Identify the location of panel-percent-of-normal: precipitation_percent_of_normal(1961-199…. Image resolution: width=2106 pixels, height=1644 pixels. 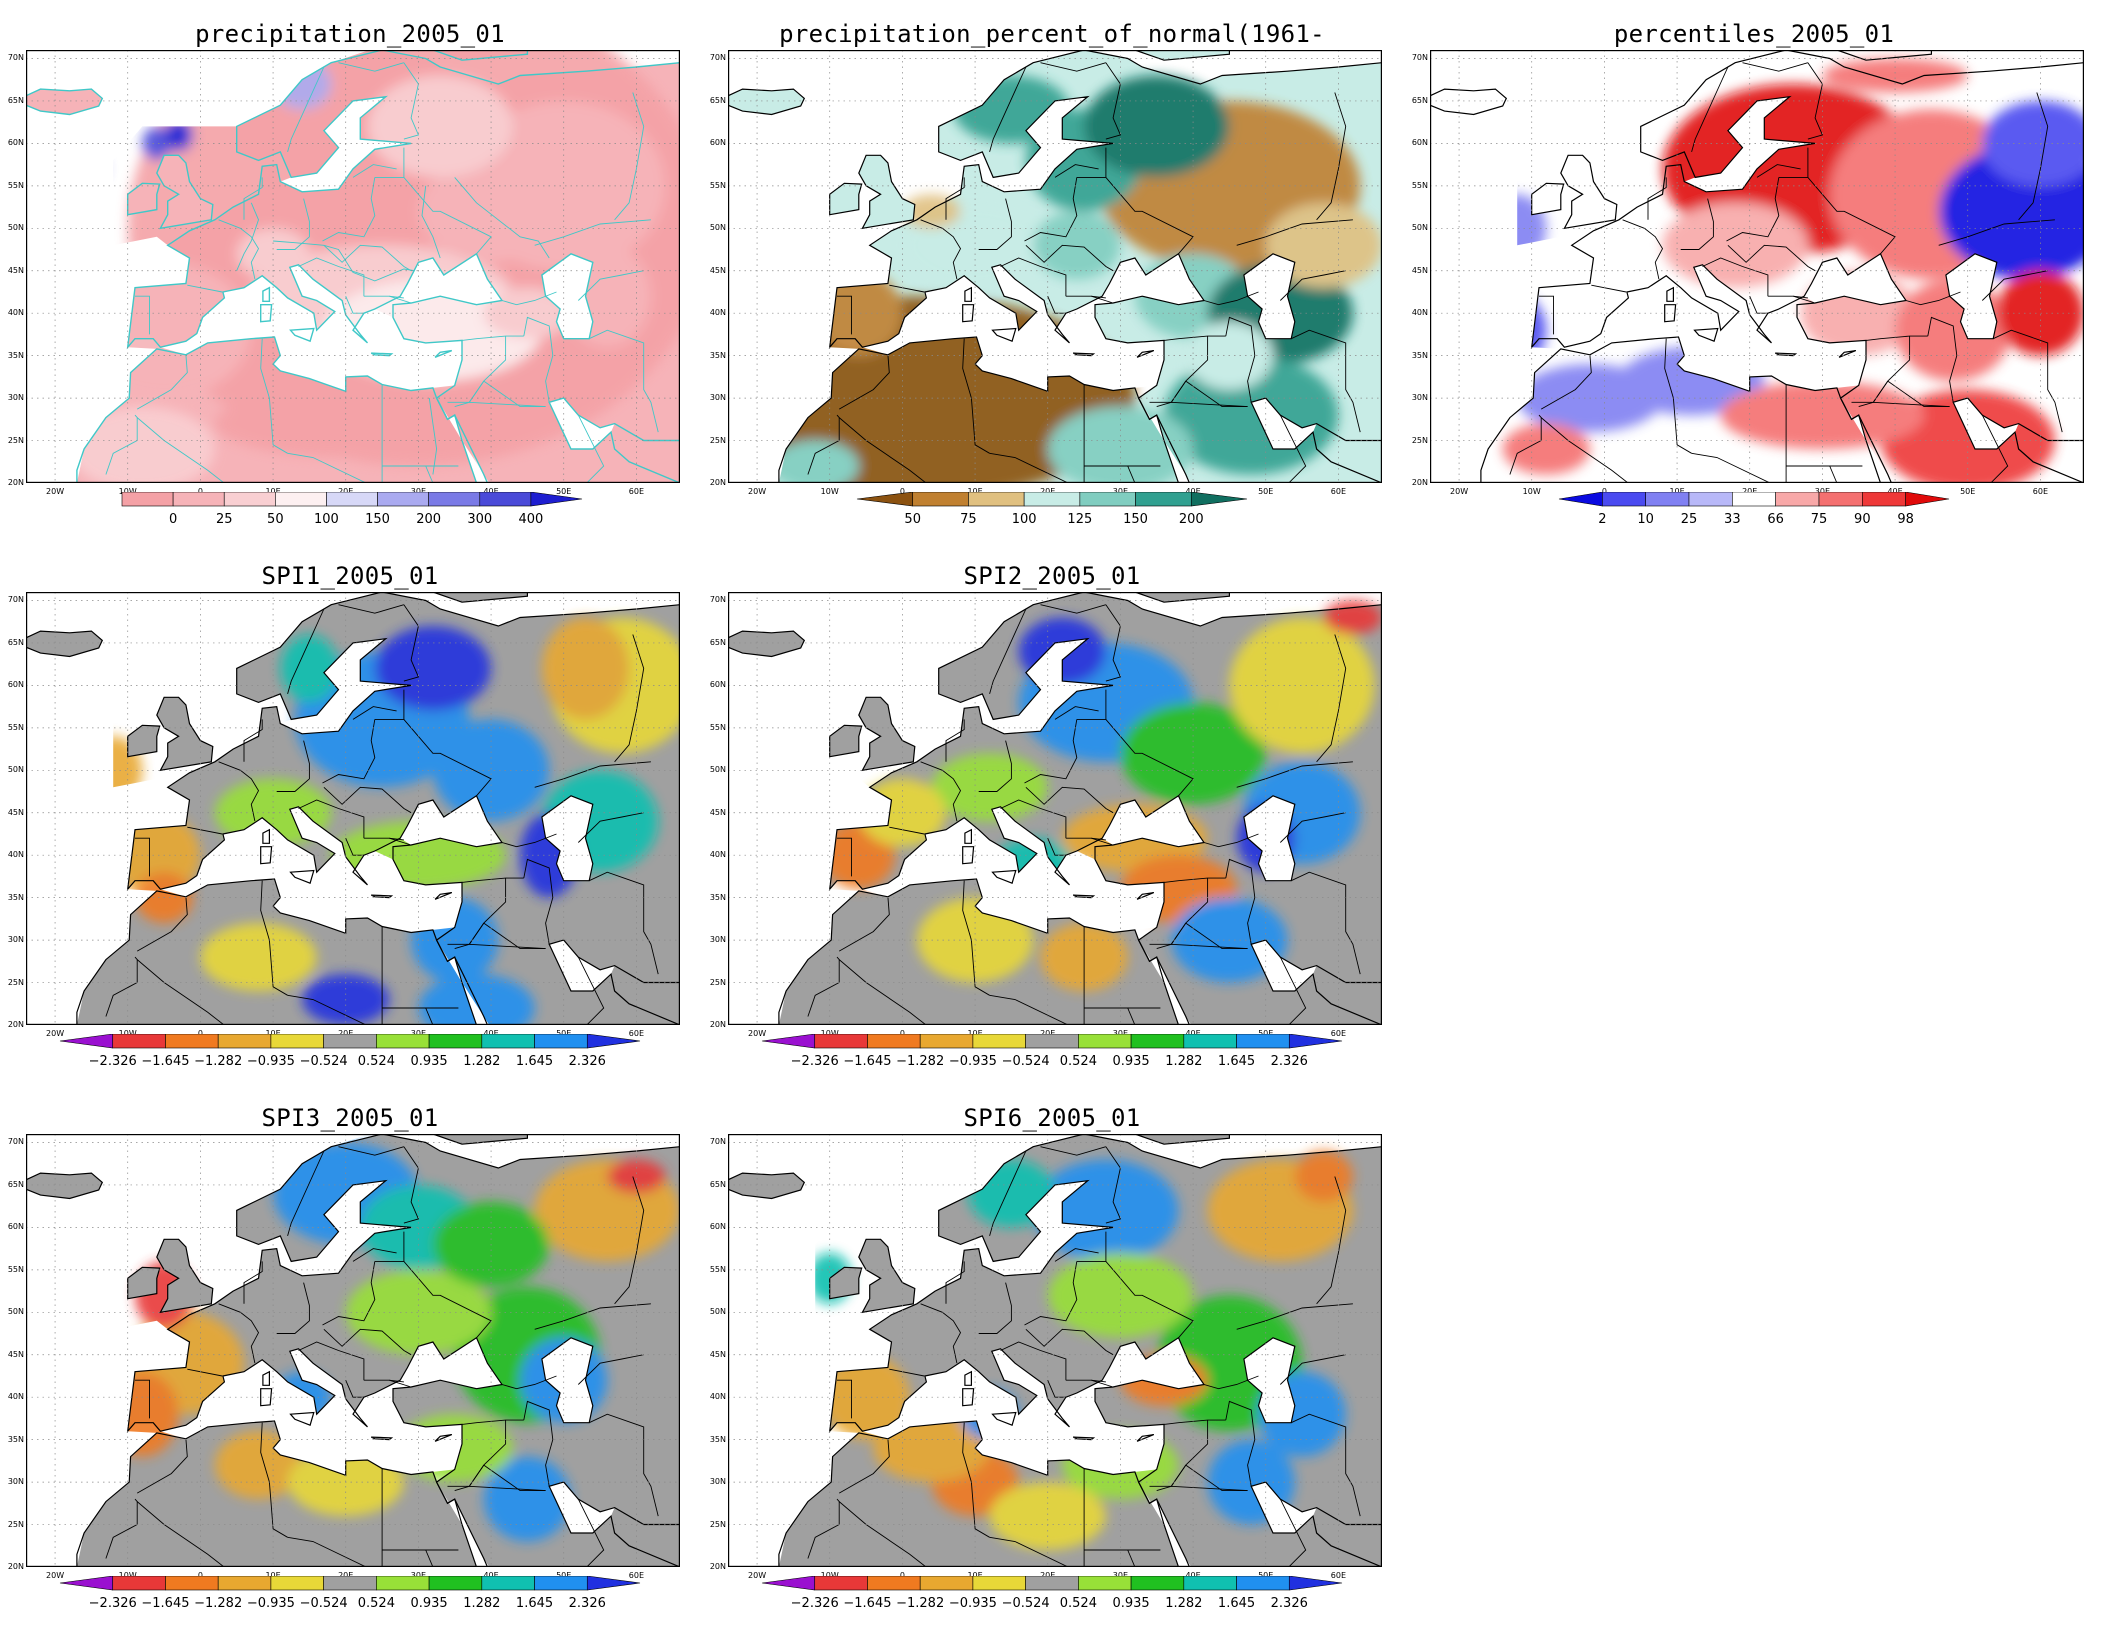
(1052, 290).